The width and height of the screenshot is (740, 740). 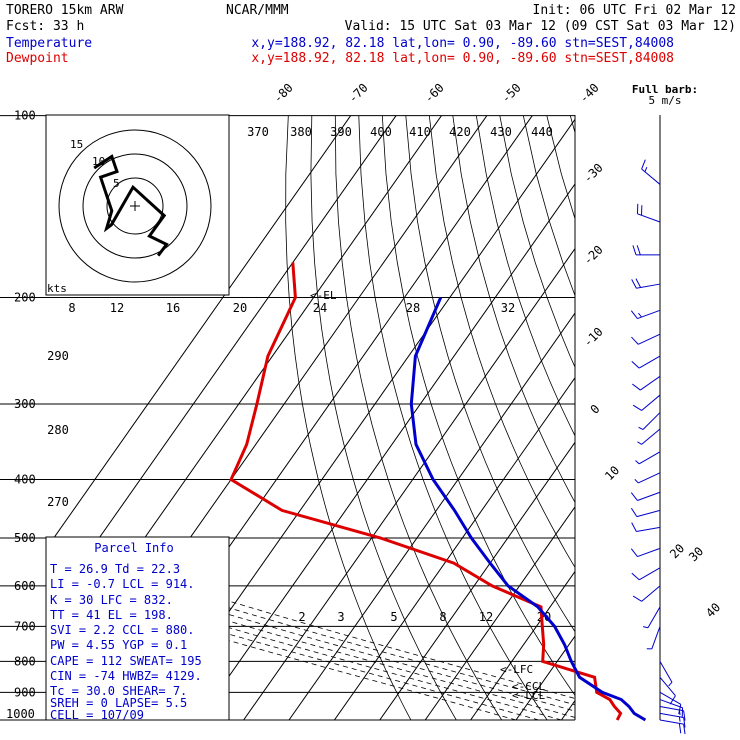 I want to click on el-marker: <-EL, so click(x=323, y=295).